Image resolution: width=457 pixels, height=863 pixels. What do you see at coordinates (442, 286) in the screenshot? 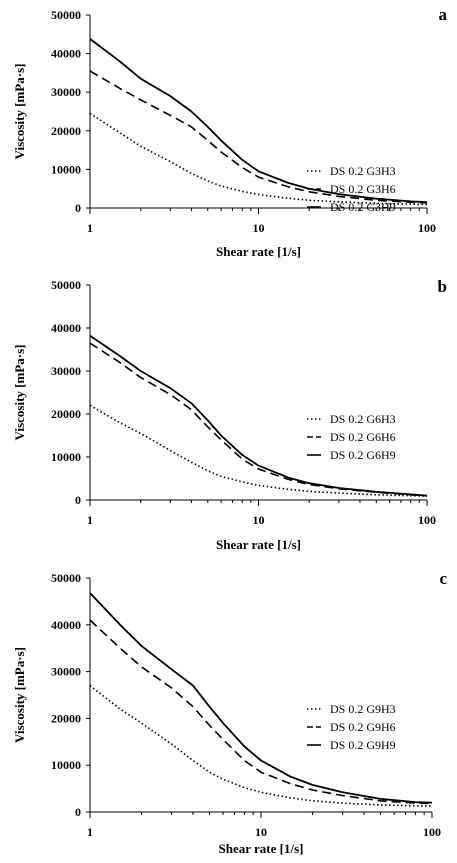
I see `panel-letter: b` at bounding box center [442, 286].